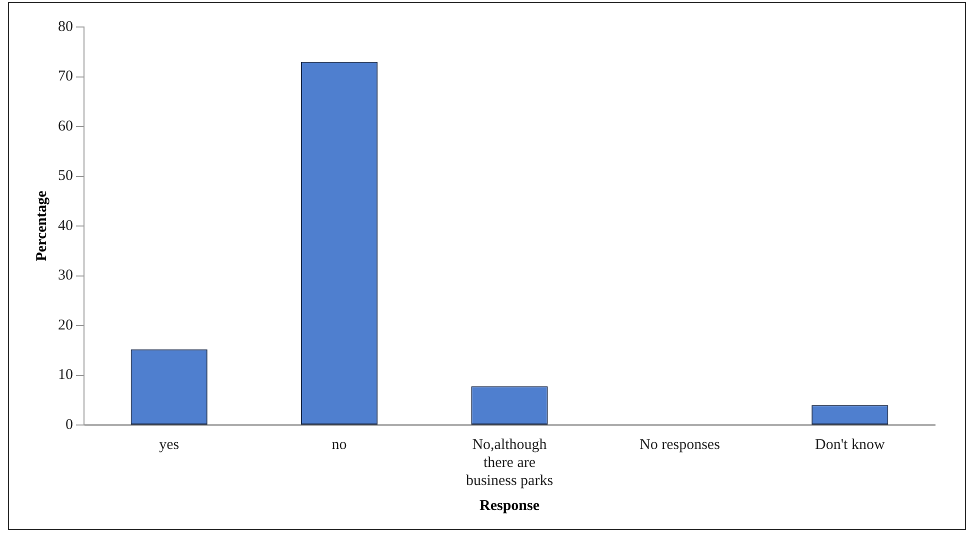 This screenshot has width=968, height=535. Describe the element at coordinates (850, 444) in the screenshot. I see `x-tick-label: Don't know` at that location.